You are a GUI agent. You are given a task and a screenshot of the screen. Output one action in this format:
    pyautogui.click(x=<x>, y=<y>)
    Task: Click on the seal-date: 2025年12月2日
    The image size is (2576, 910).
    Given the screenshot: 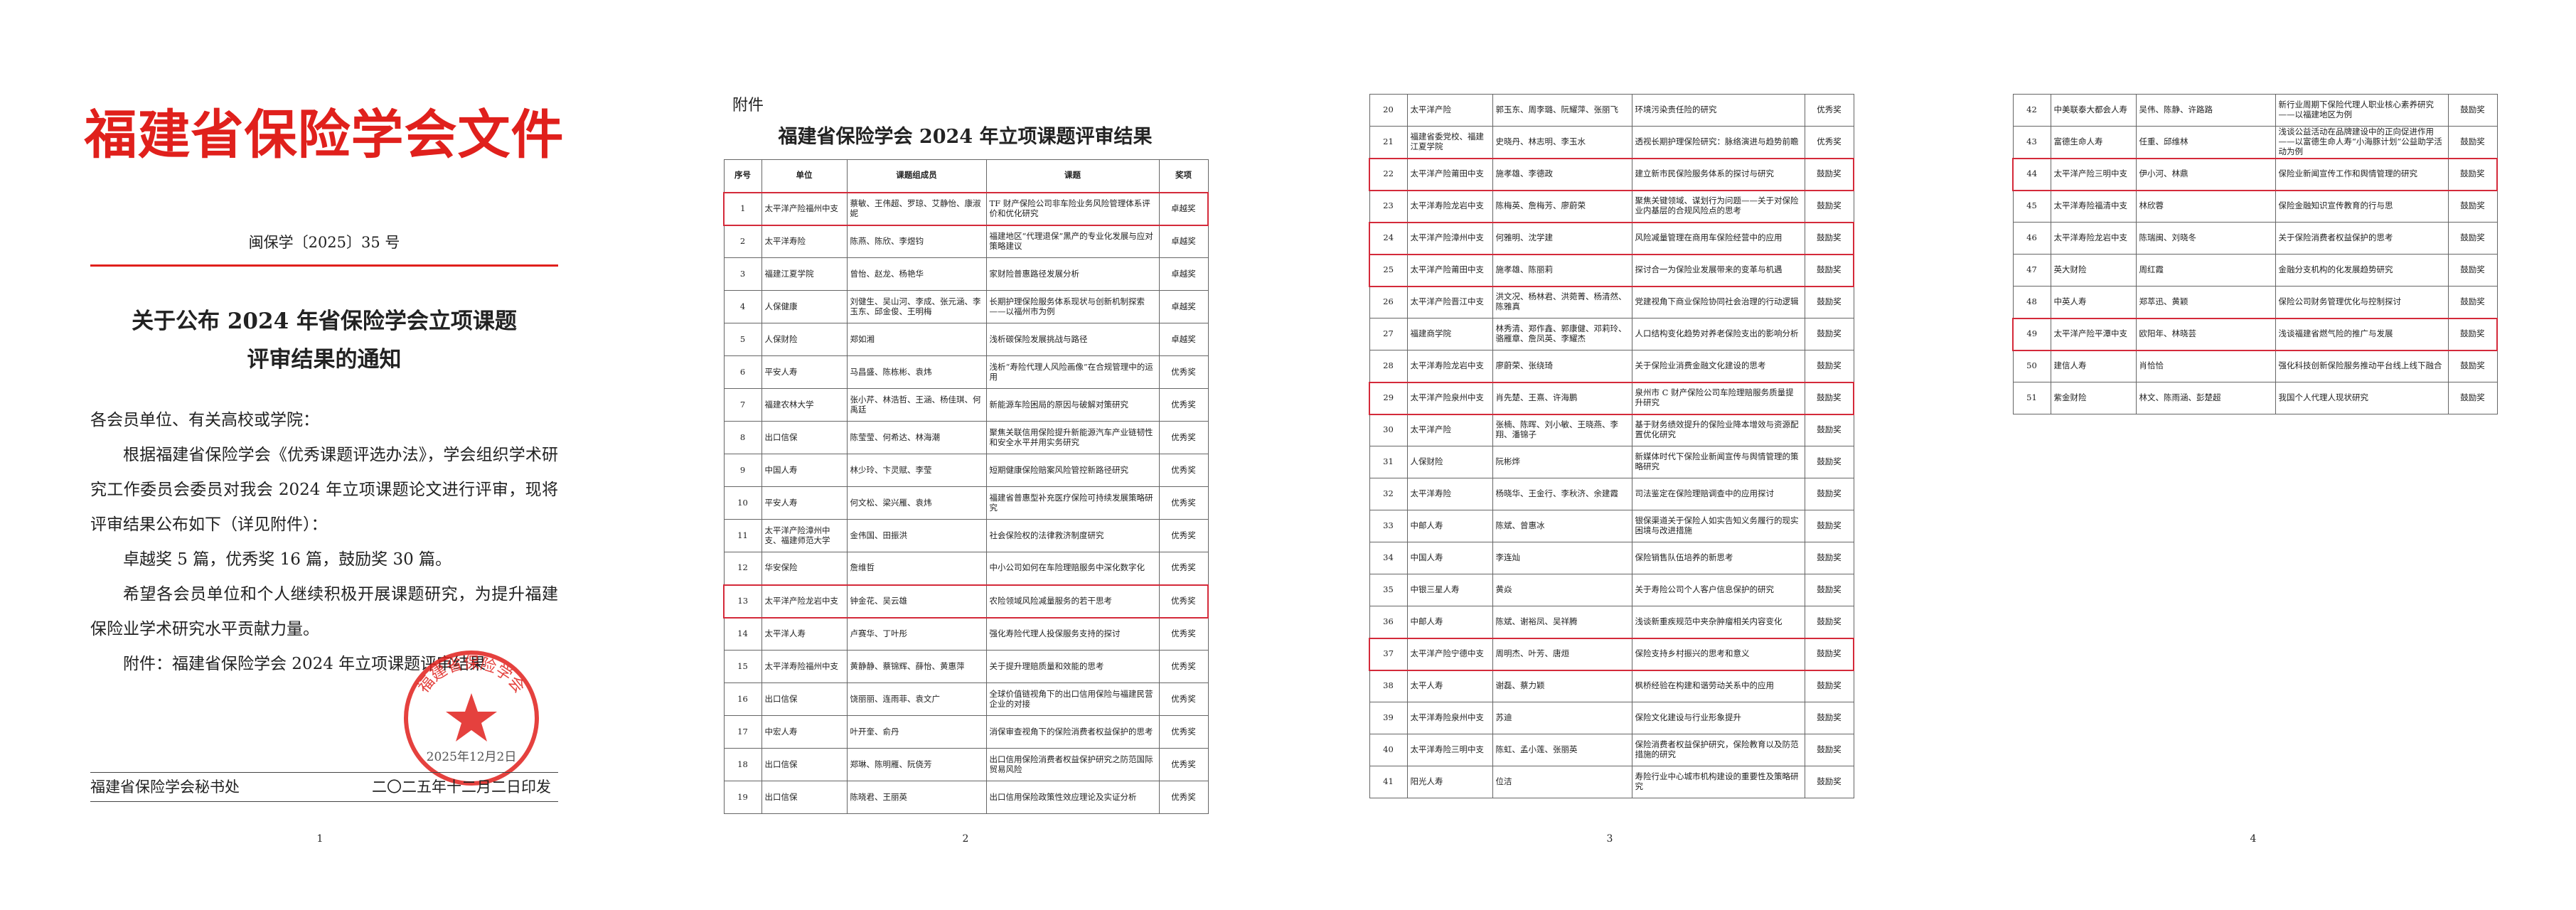 What is the action you would take?
    pyautogui.click(x=472, y=757)
    